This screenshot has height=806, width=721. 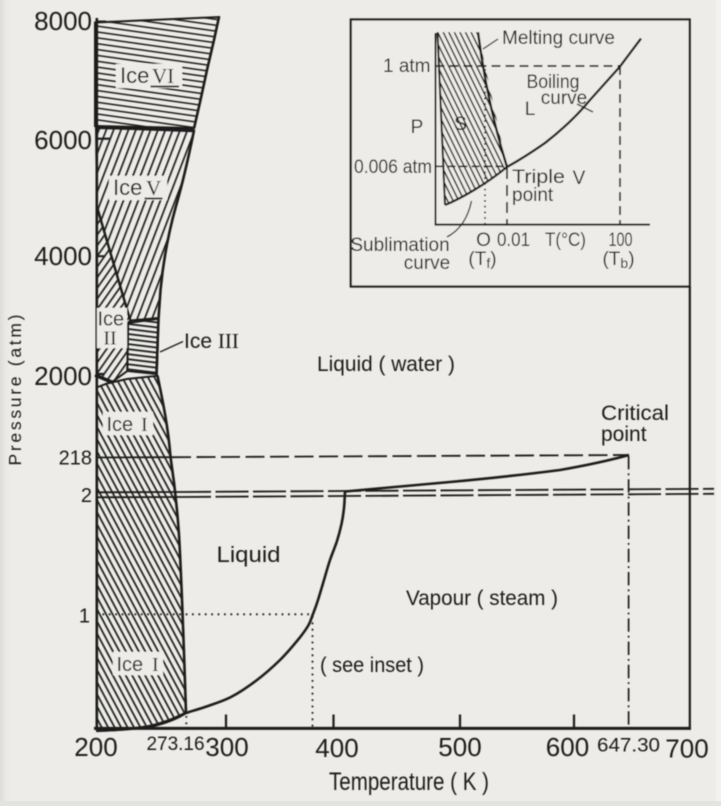 I want to click on svg-text: Temperature ( K ), so click(x=409, y=782).